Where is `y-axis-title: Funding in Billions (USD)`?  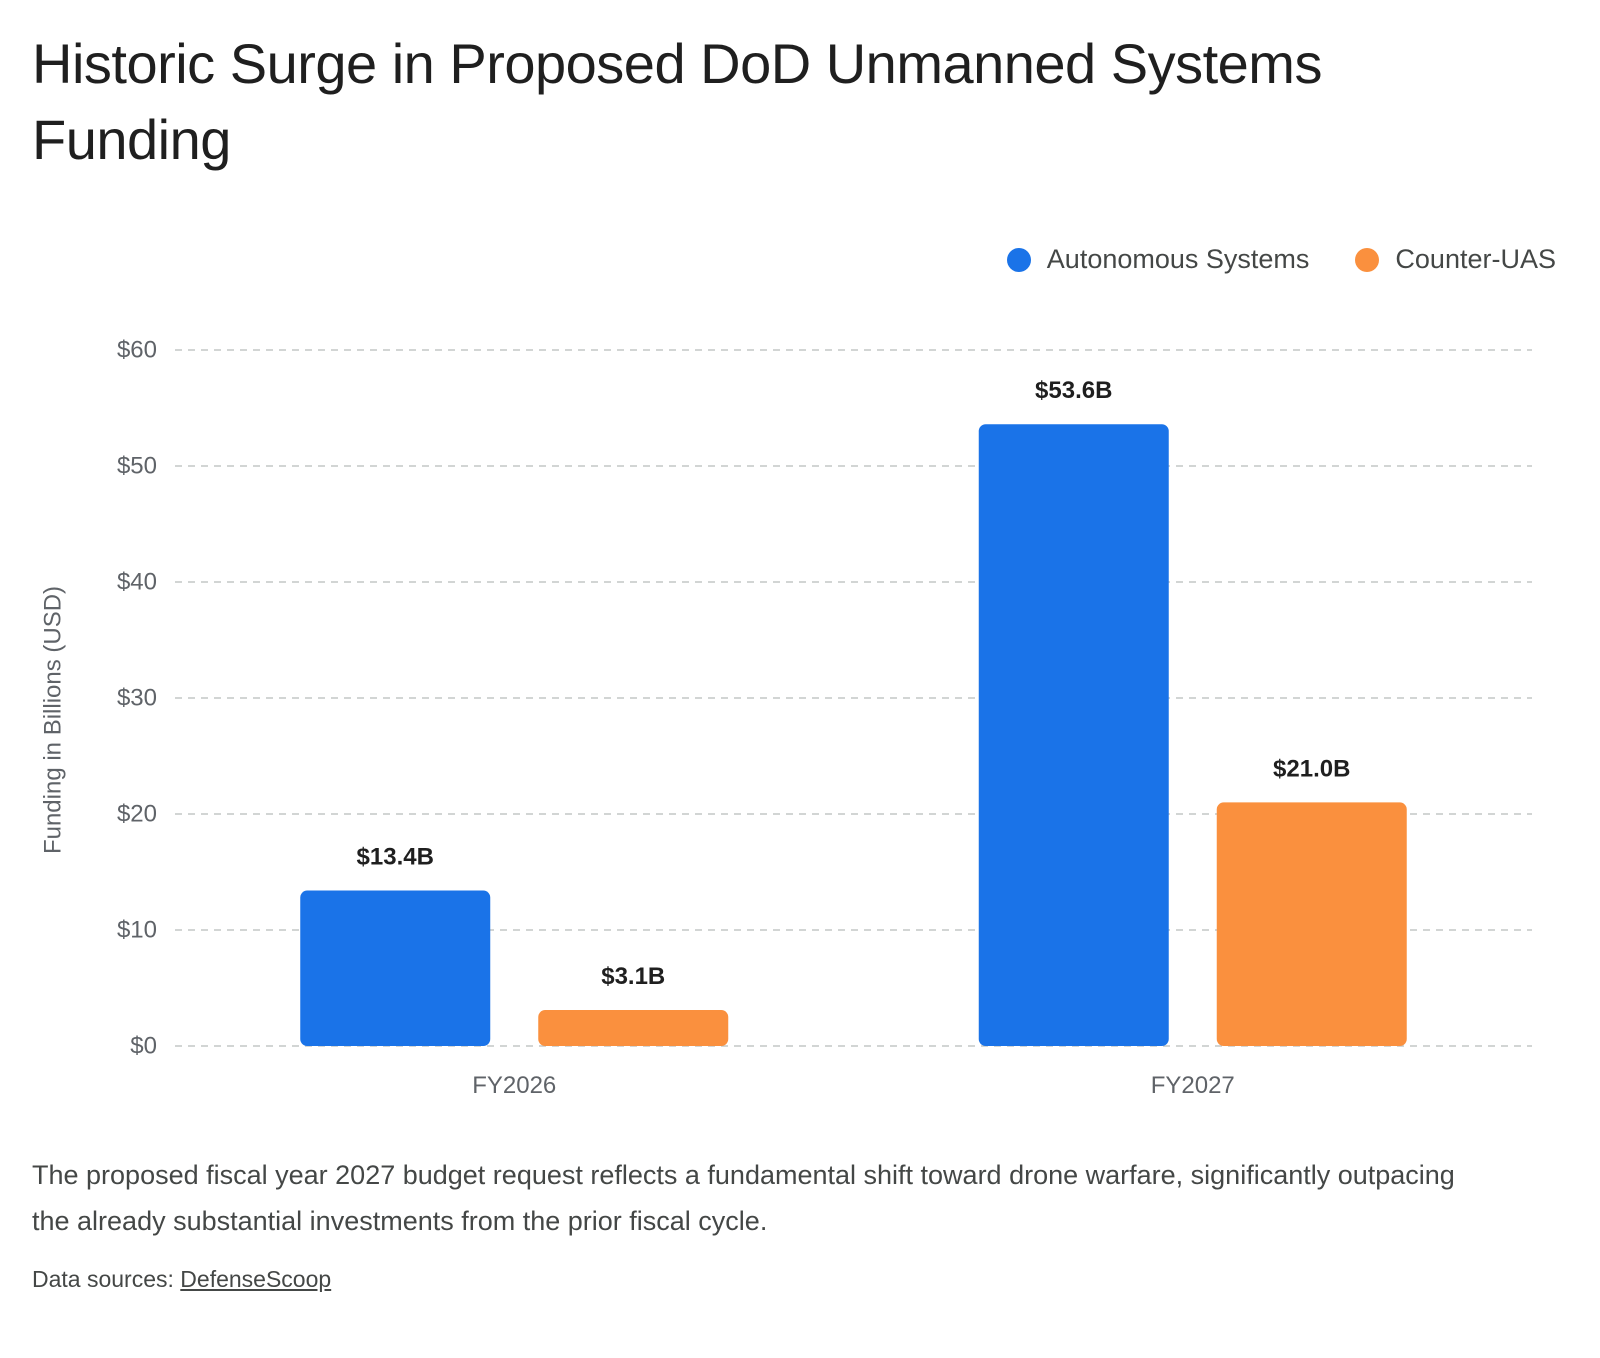 y-axis-title: Funding in Billions (USD) is located at coordinates (53, 720).